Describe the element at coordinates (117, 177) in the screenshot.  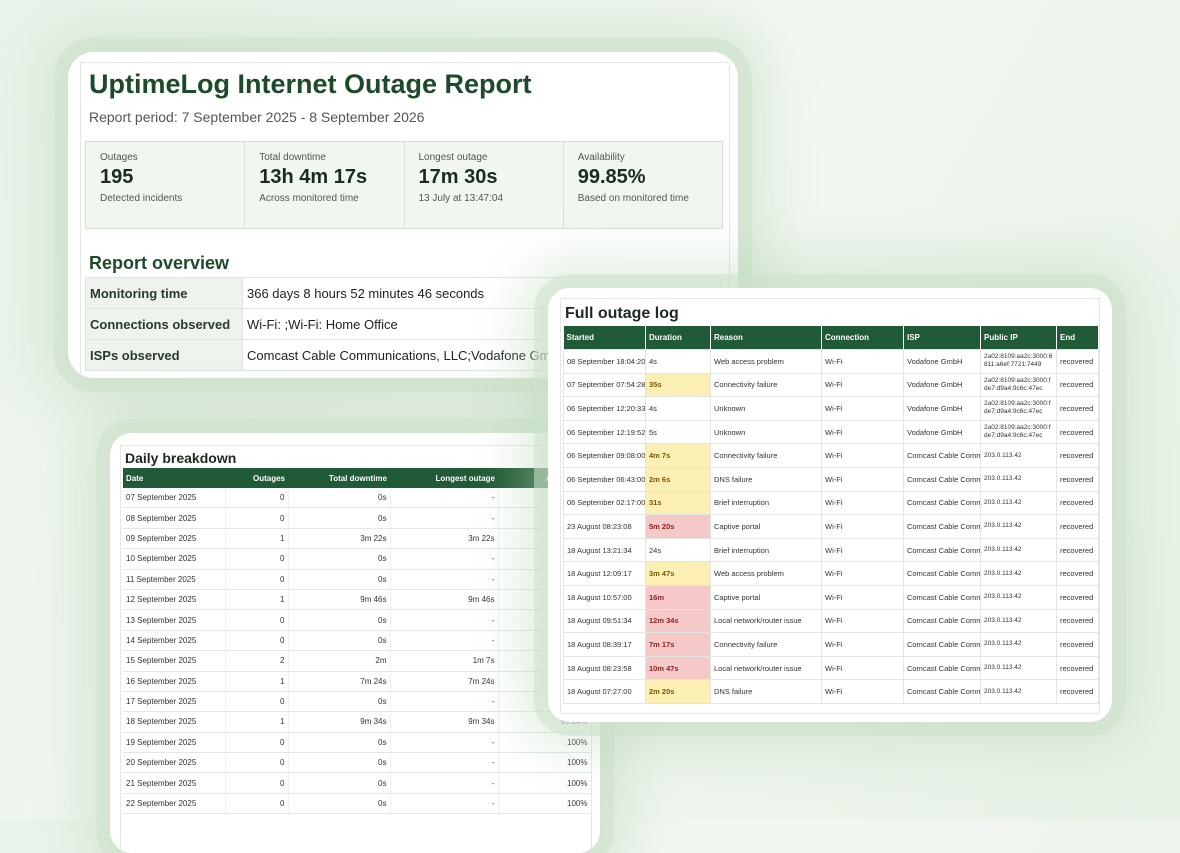
I see `stat-value: 195` at that location.